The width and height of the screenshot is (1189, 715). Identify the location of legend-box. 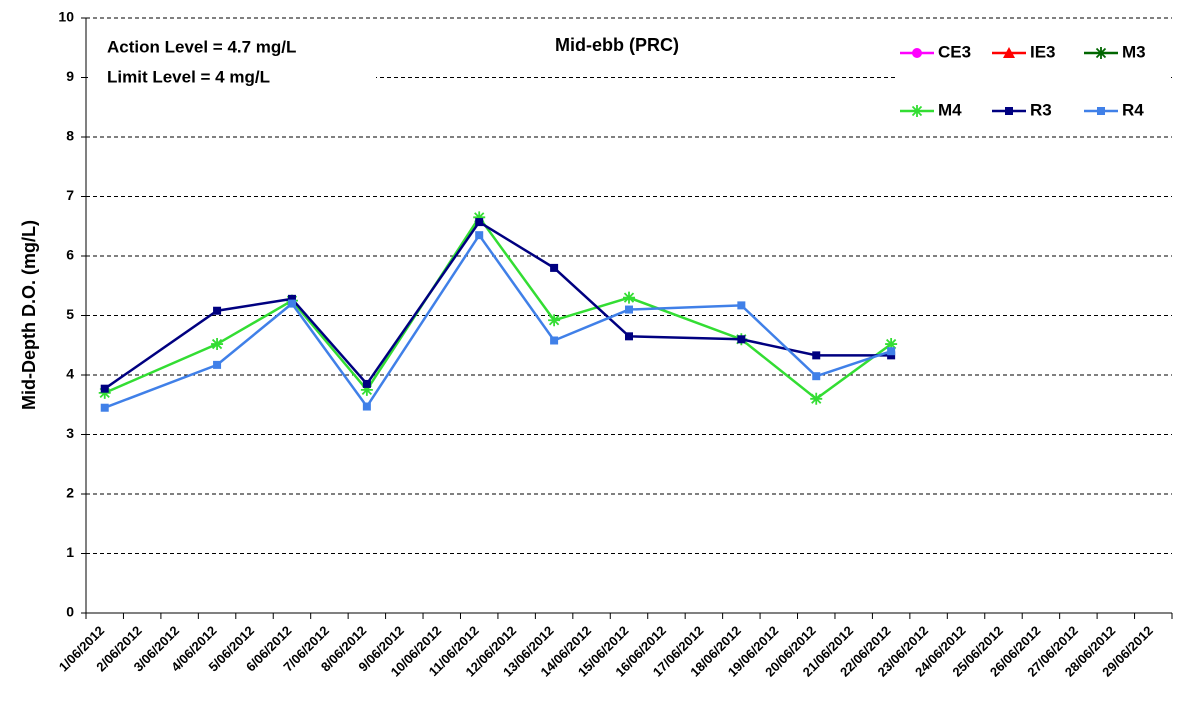
(1032, 75).